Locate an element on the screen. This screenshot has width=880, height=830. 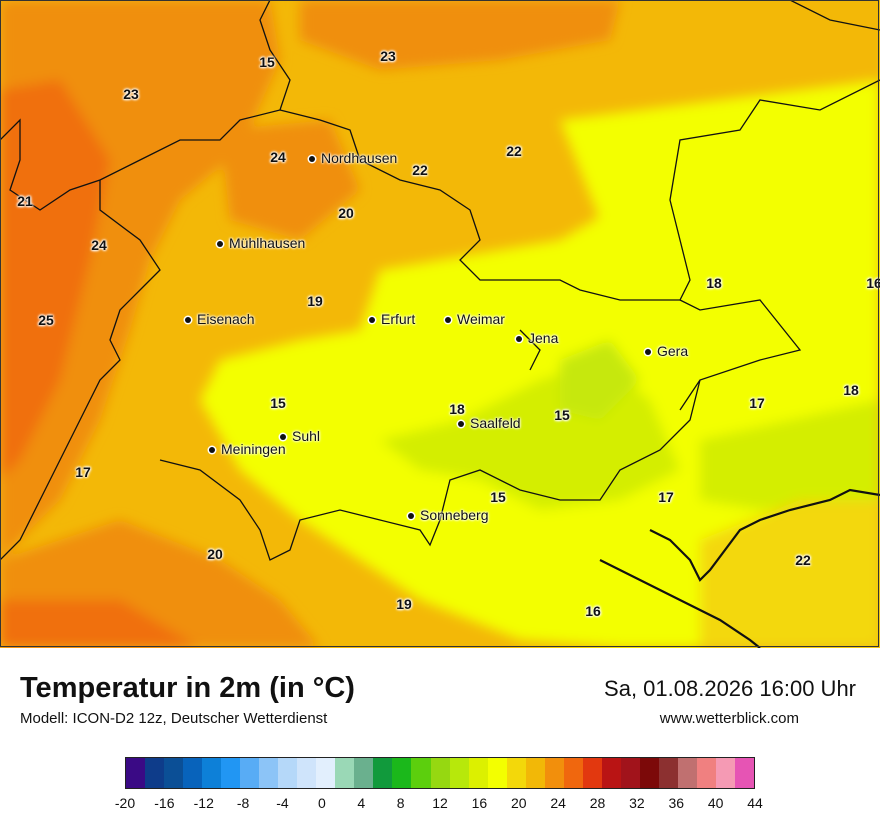
city-label: Sonneberg is located at coordinates (448, 515).